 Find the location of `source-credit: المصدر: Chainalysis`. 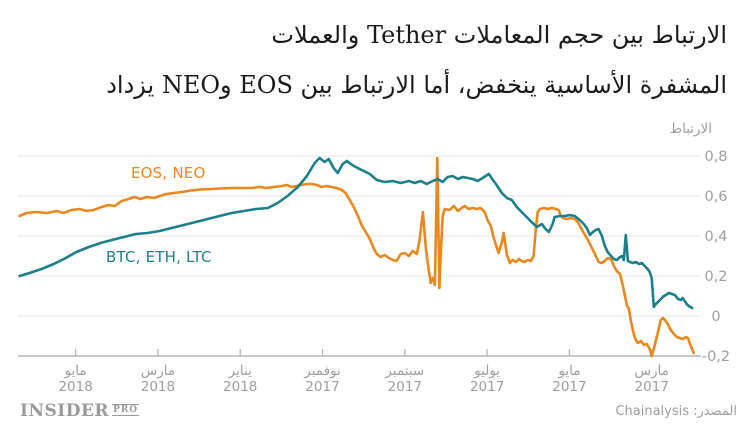

source-credit: المصدر: Chainalysis is located at coordinates (676, 411).